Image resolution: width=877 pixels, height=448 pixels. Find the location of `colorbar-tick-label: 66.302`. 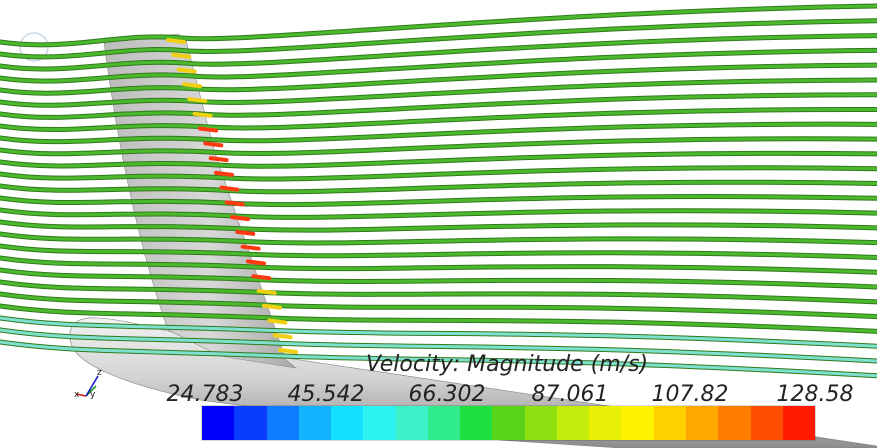

colorbar-tick-label: 66.302 is located at coordinates (447, 394).